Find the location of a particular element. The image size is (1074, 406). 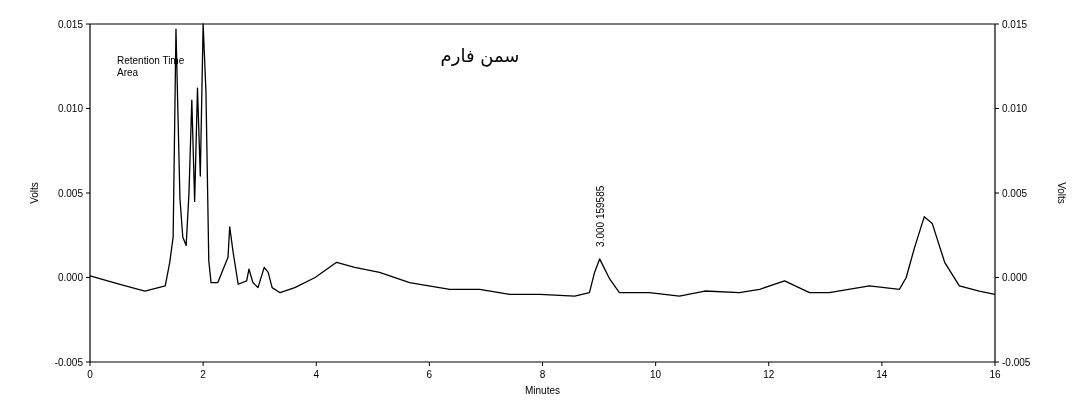

y2-tick-label: 0.010 is located at coordinates (1015, 108).